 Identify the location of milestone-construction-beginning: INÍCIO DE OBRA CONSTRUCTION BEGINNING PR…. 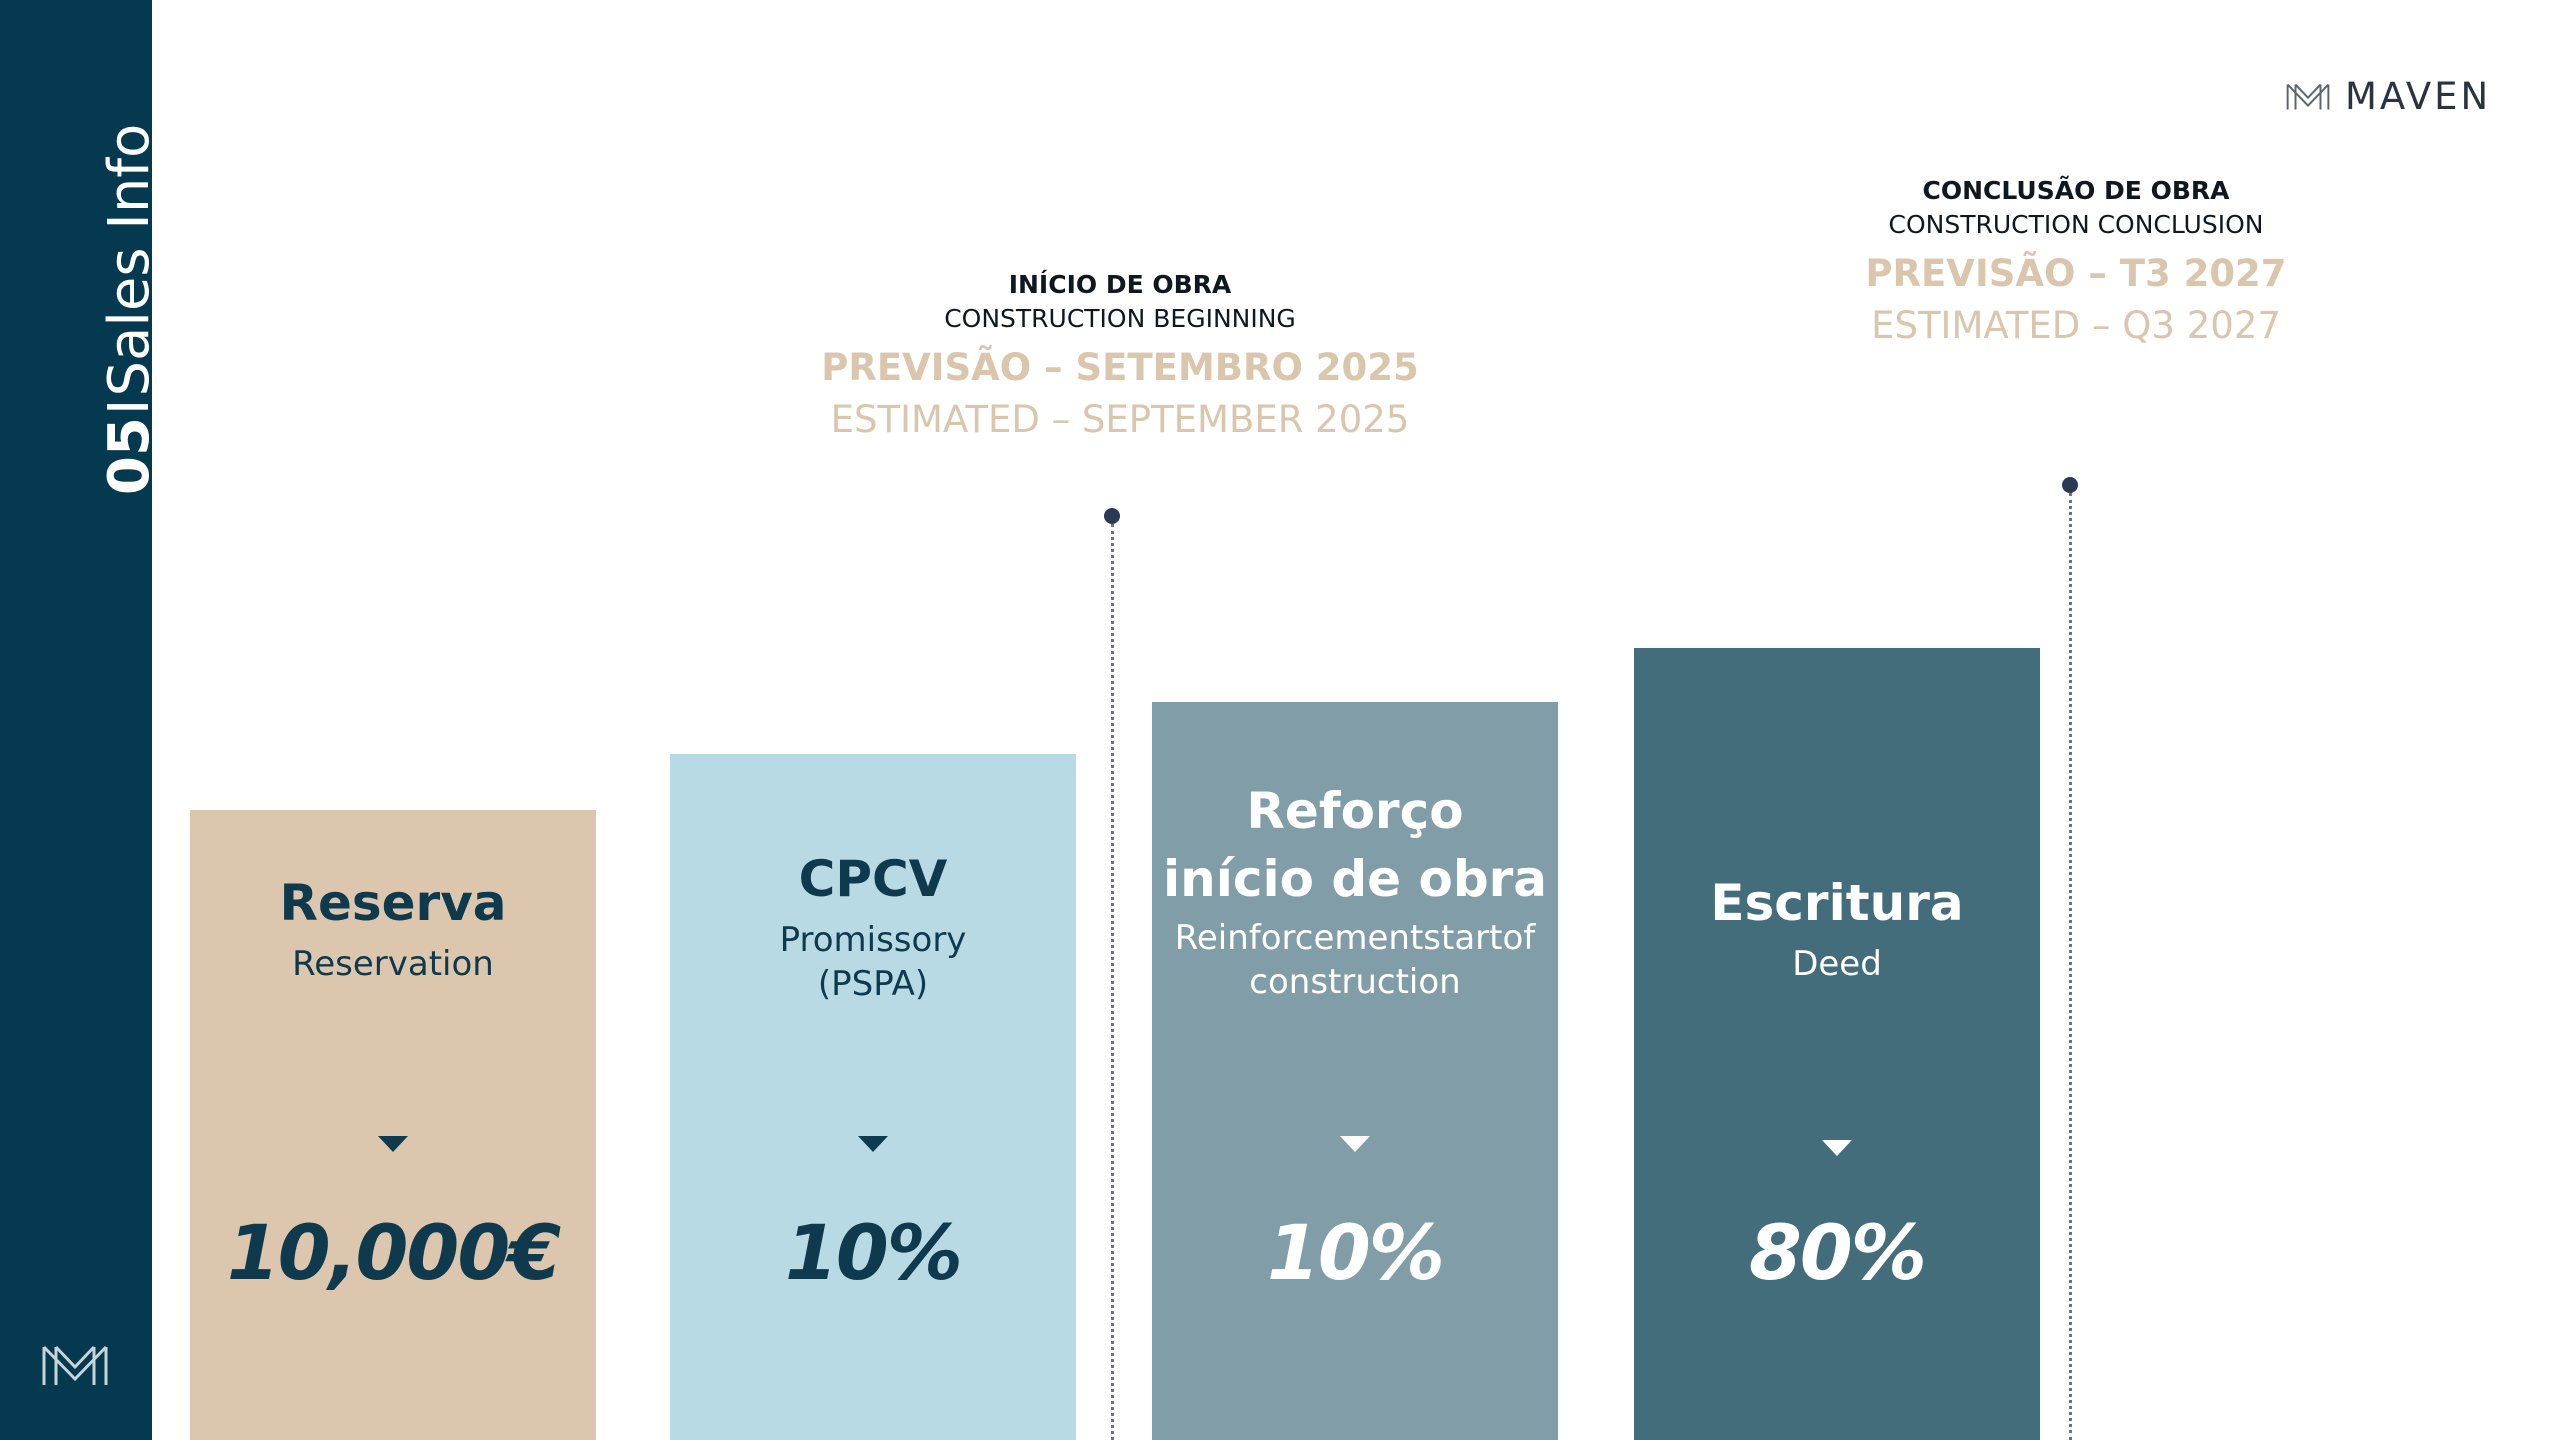
(1120, 357).